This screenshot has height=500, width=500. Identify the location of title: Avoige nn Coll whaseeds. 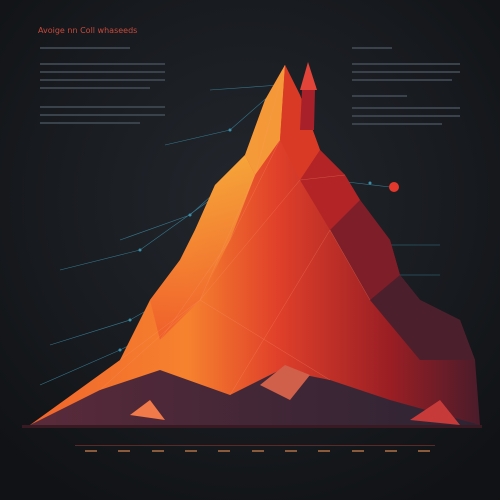
(87, 30).